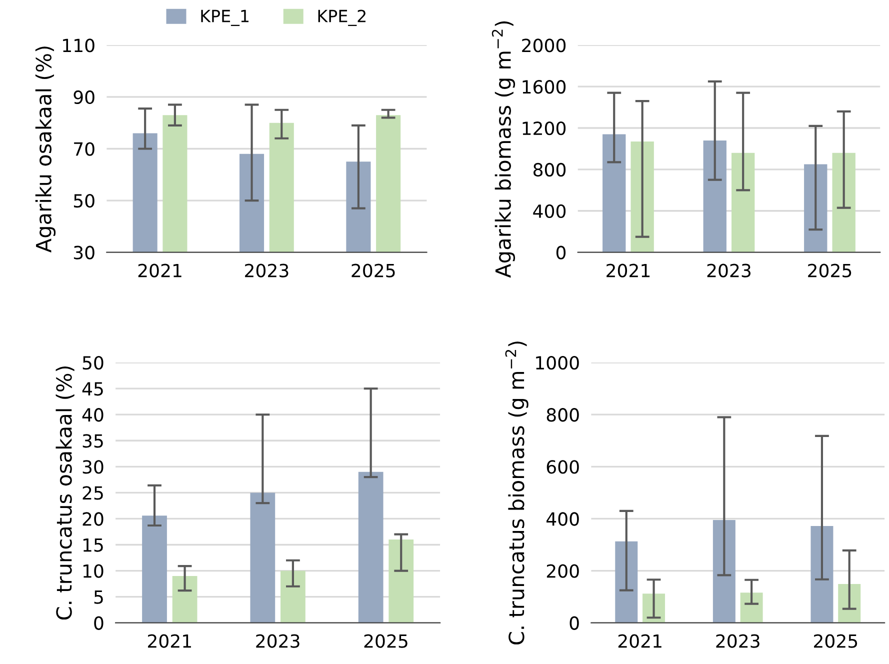 The width and height of the screenshot is (889, 664). I want to click on y-tick-label: 600, so click(562, 467).